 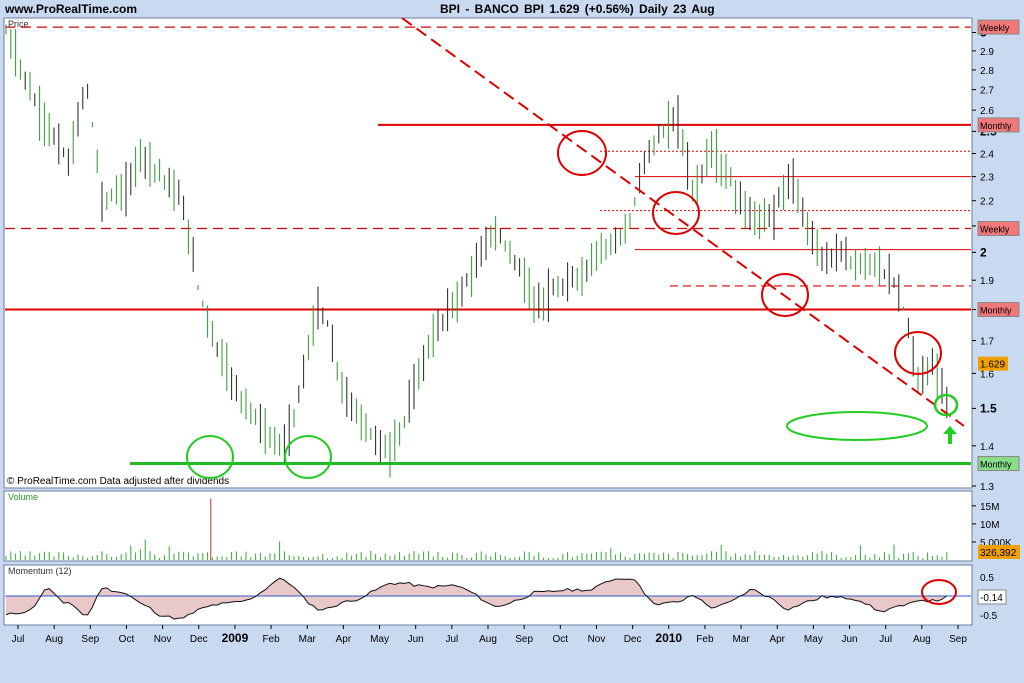 I want to click on y-tick-label: 2.3, so click(x=987, y=178).